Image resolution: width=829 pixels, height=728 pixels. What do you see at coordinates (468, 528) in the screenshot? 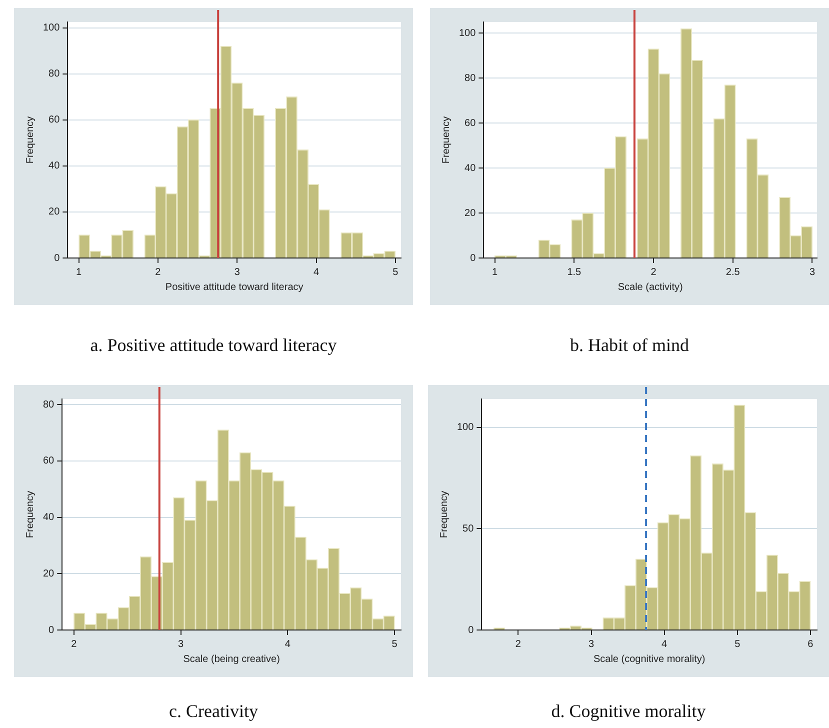
I see `y-tick-label: 50` at bounding box center [468, 528].